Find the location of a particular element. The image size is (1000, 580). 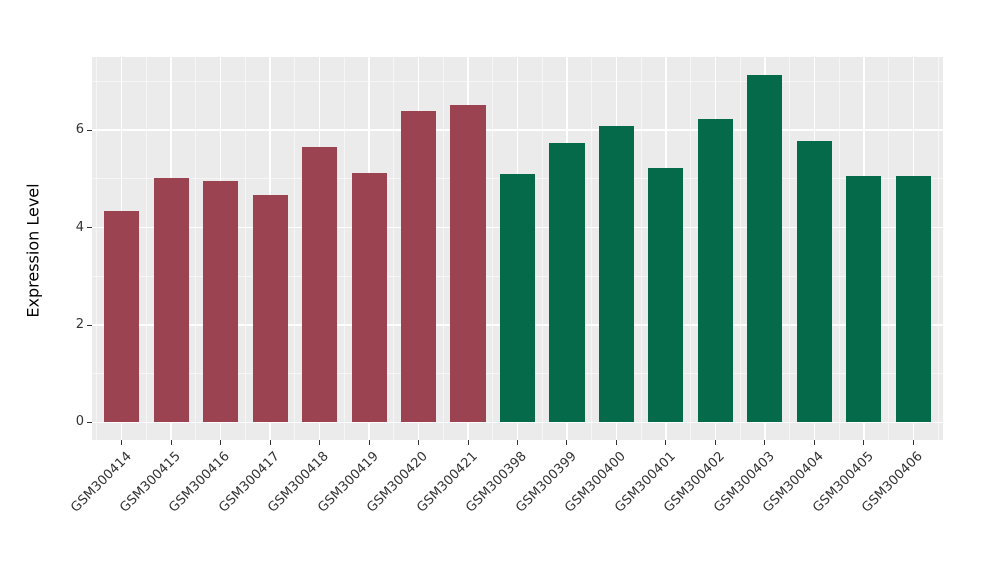

bar-GSM300416 is located at coordinates (221, 302).